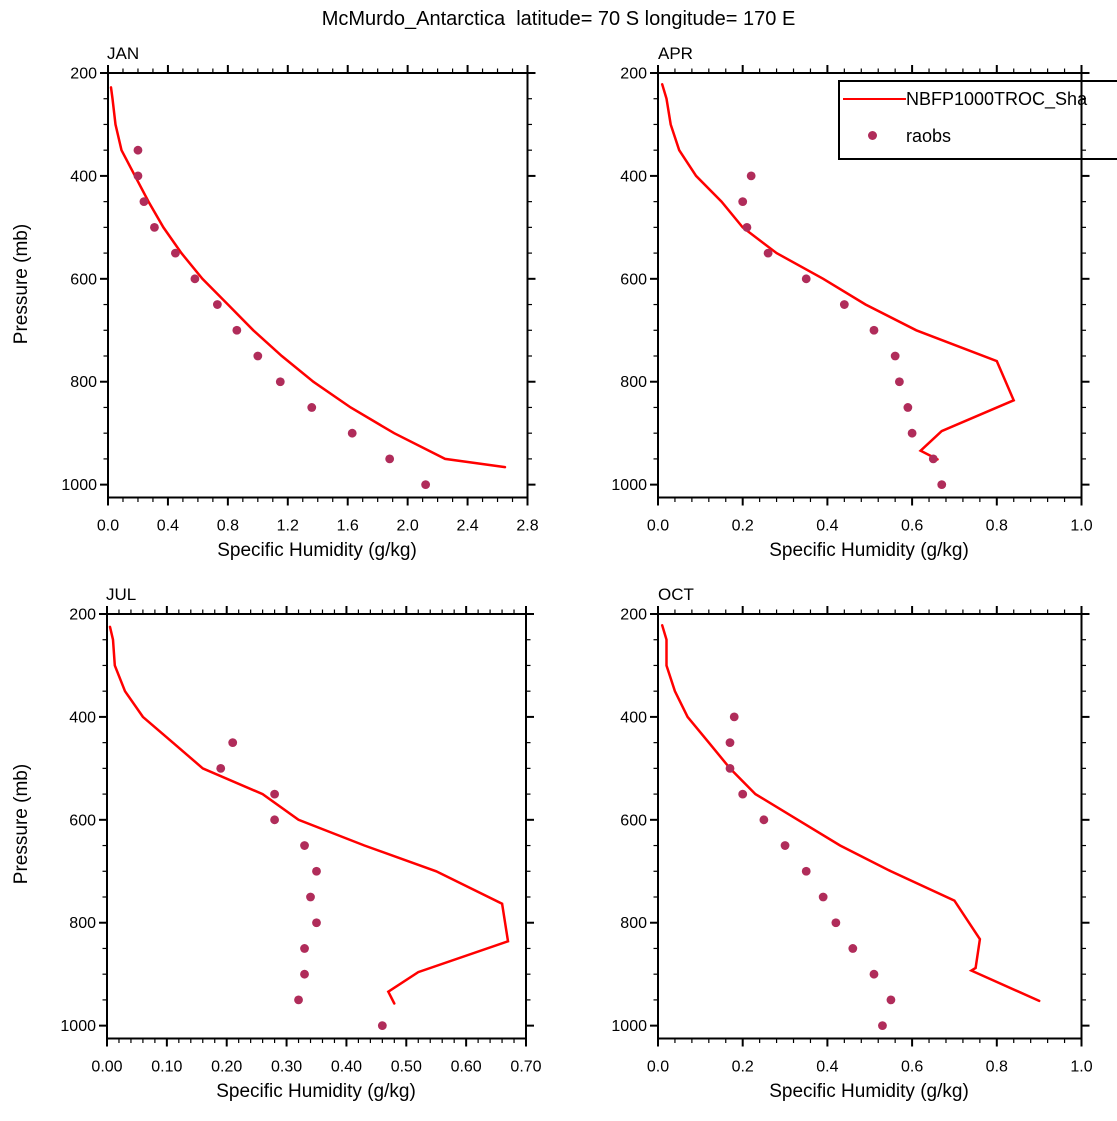  Describe the element at coordinates (874, 99) in the screenshot. I see `legend-model-line-swatch` at that location.